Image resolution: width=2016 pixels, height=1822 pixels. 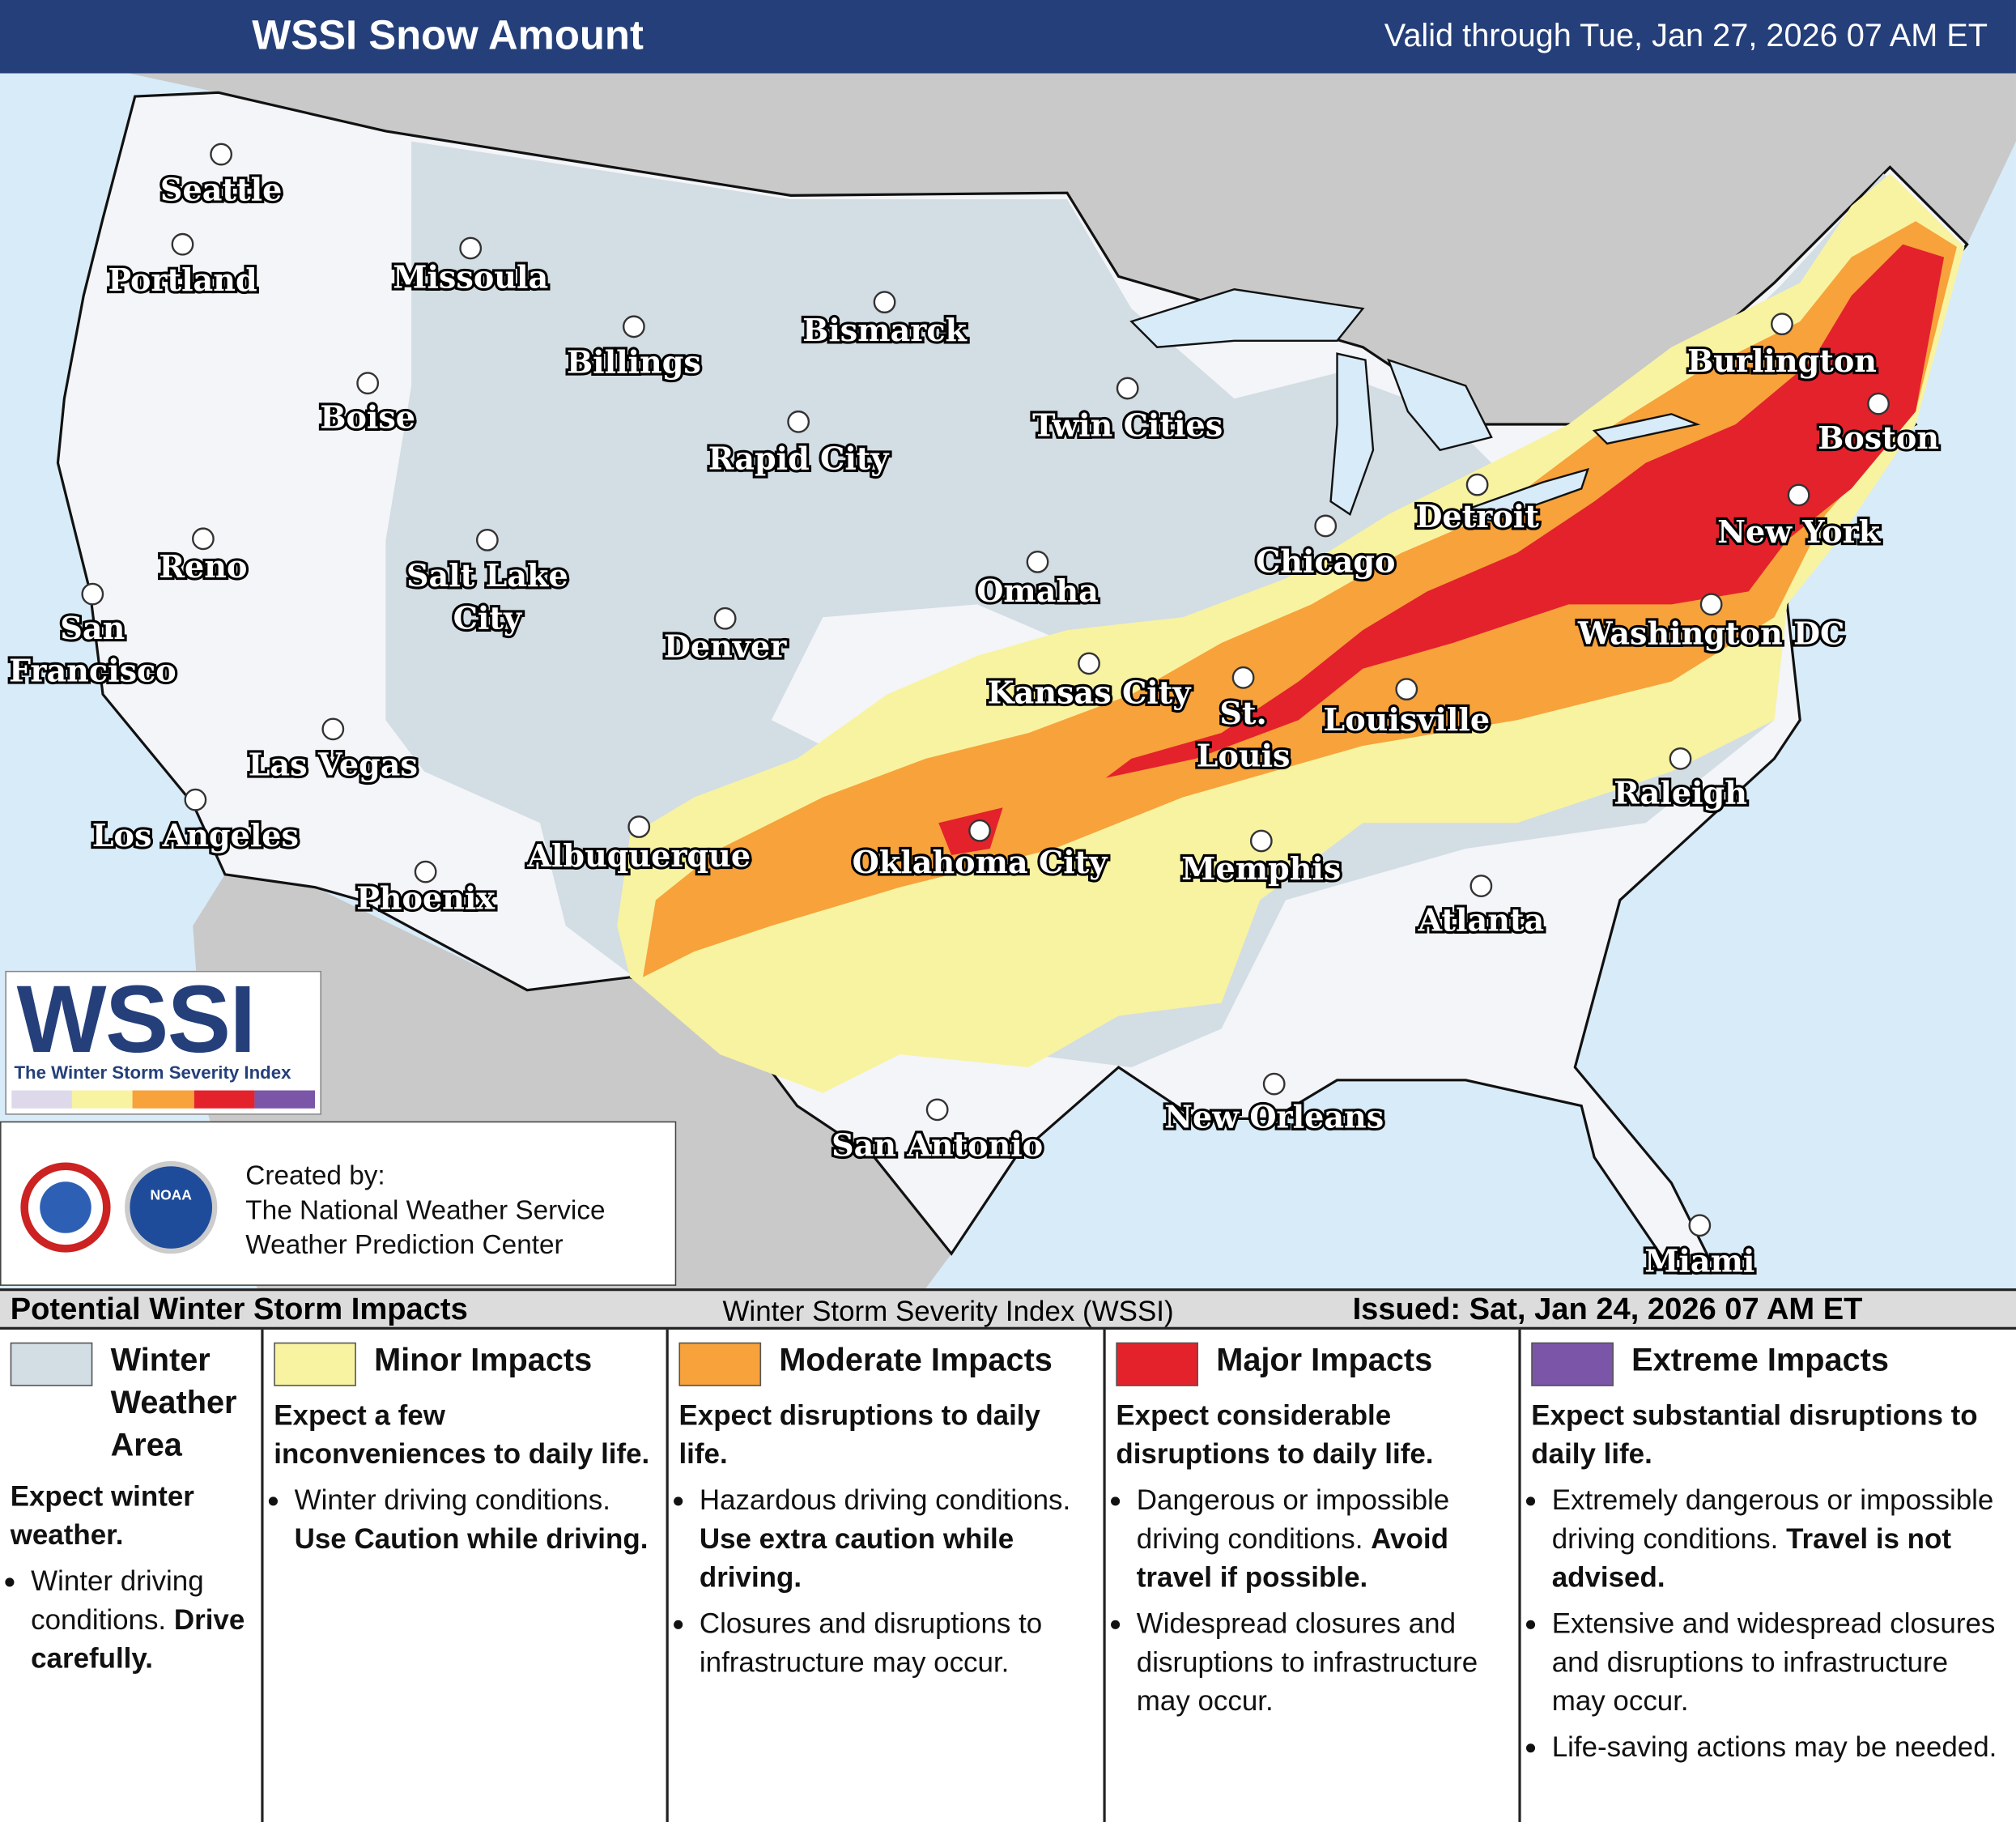 What do you see at coordinates (1415, 405) in the screenshot?
I see `great-lakes` at bounding box center [1415, 405].